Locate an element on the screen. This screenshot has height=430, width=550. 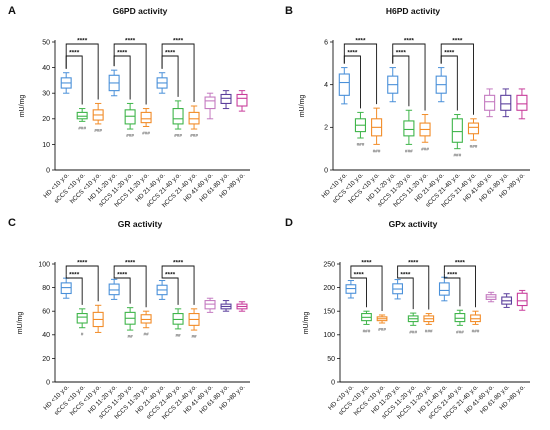
y-axis-label: mU/mg is located at coordinates (20, 323).